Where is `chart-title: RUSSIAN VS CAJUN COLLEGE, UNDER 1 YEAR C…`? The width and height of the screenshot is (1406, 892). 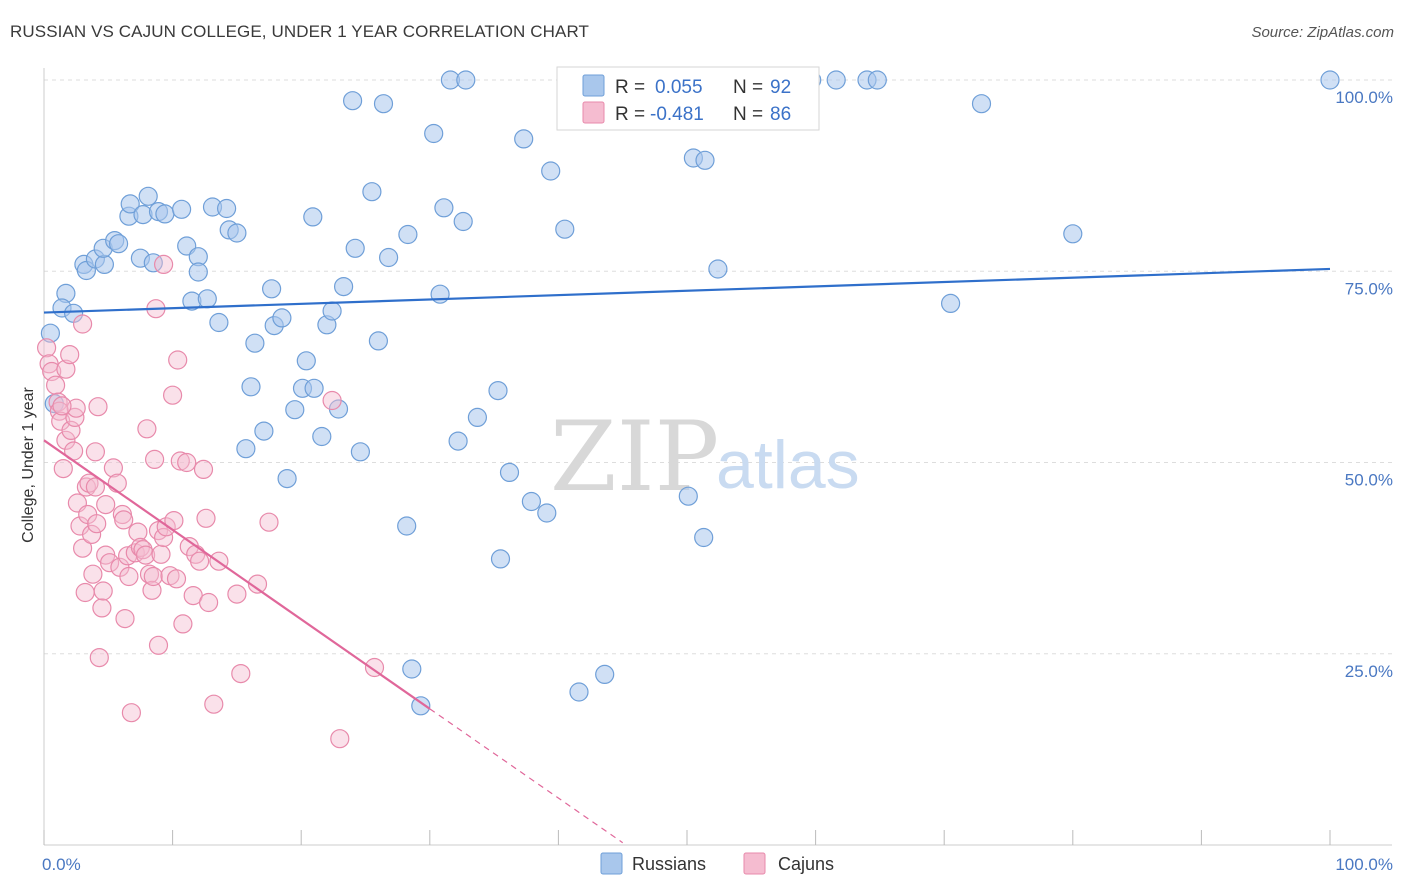
chart-title: RUSSIAN VS CAJUN COLLEGE, UNDER 1 YEAR C… is located at coordinates (300, 31).